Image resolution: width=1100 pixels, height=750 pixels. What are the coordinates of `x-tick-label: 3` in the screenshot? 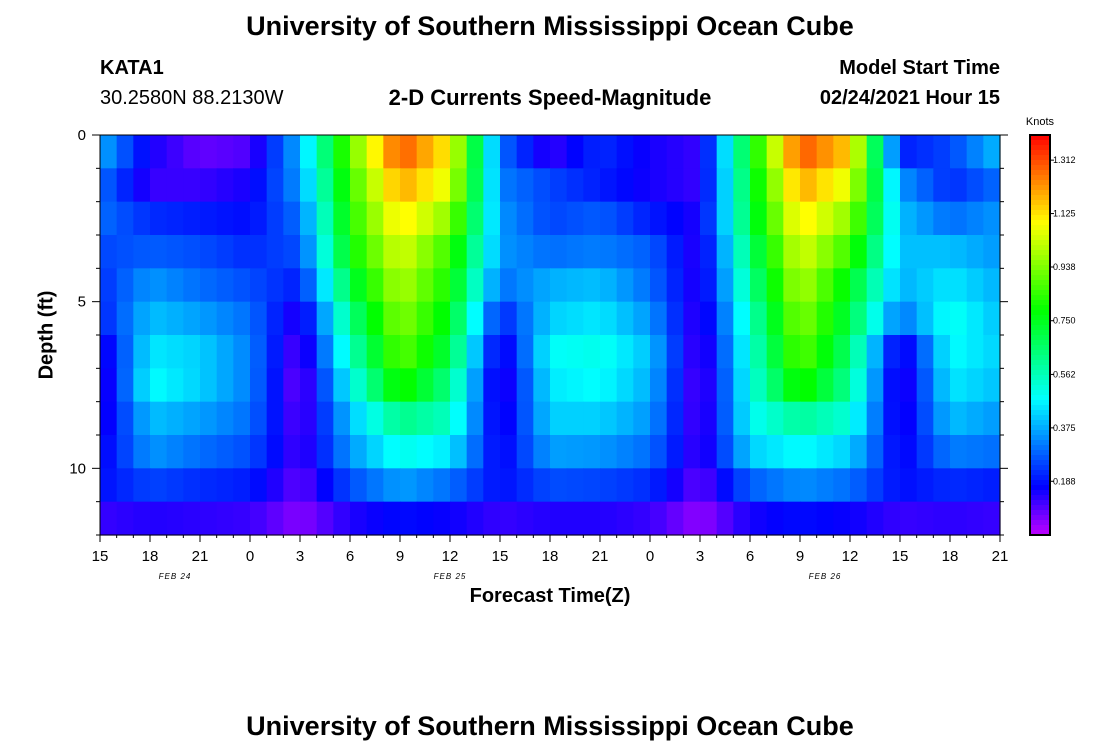 It's located at (300, 556).